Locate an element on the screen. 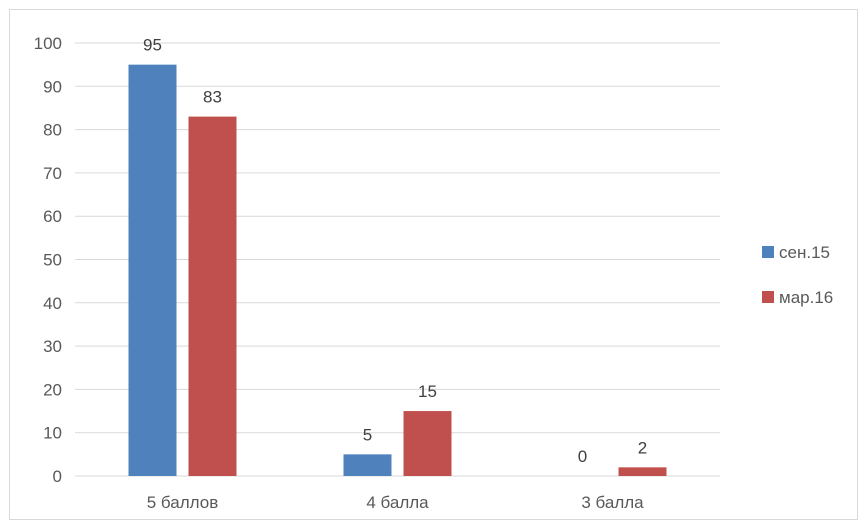  y-tick-label-100: 100 is located at coordinates (48, 43).